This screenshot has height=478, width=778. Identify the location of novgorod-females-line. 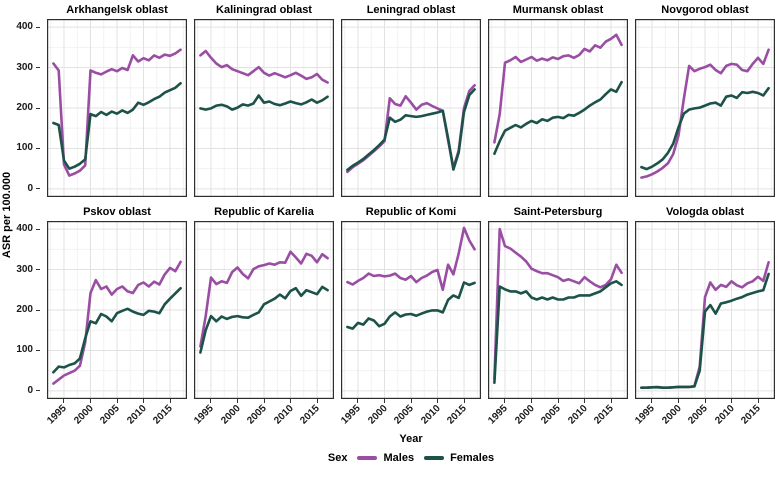
(705, 128).